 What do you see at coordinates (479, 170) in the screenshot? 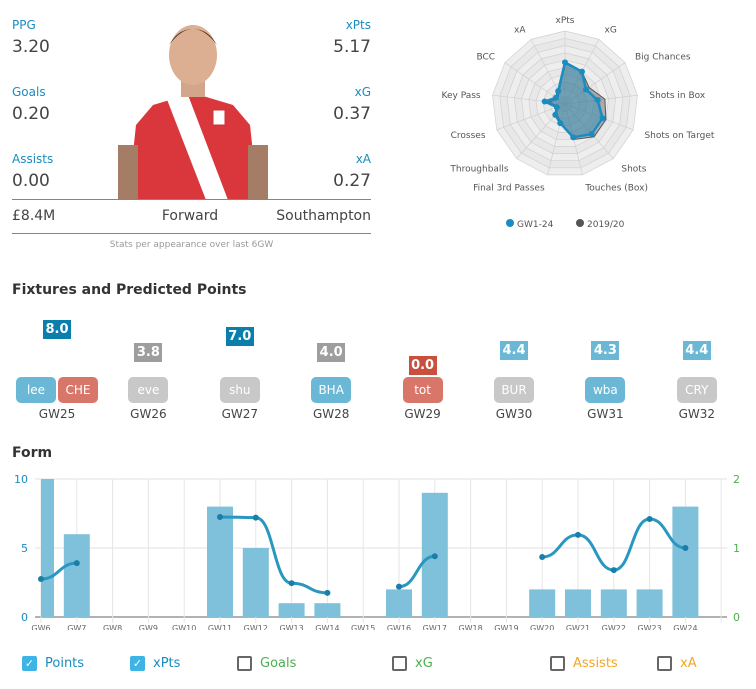
I see `radar-axis-label: Throughballs` at bounding box center [479, 170].